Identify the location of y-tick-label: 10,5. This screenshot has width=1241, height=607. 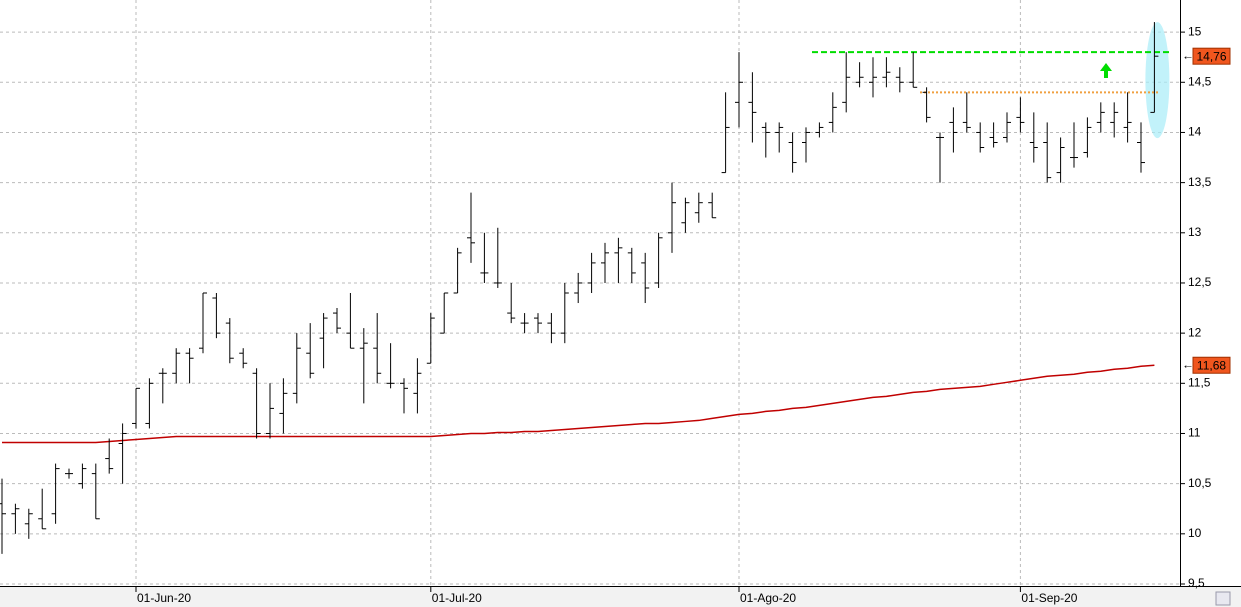
(1200, 483).